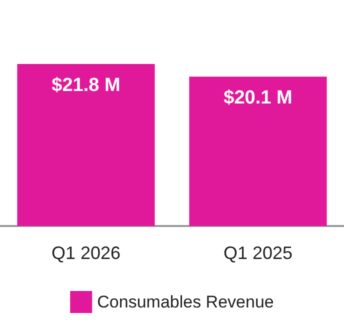 Image resolution: width=344 pixels, height=326 pixels. What do you see at coordinates (86, 253) in the screenshot?
I see `x-tick-label: Q1 2026` at bounding box center [86, 253].